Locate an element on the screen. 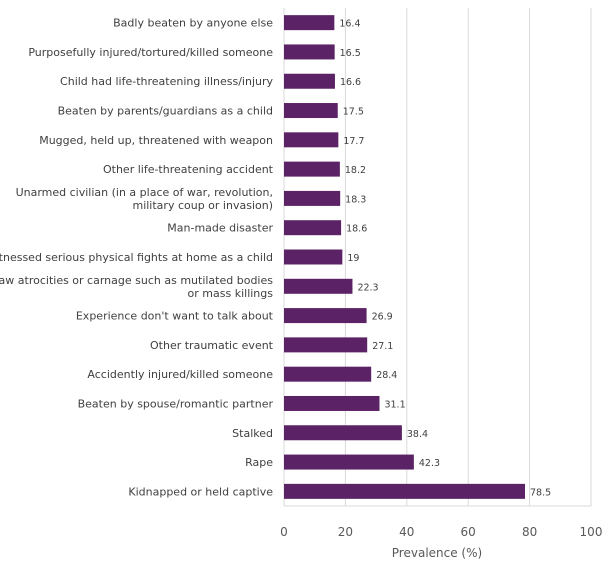 The width and height of the screenshot is (605, 570). category-label-line: Mugged, held up, threatened with weapon is located at coordinates (156, 140).